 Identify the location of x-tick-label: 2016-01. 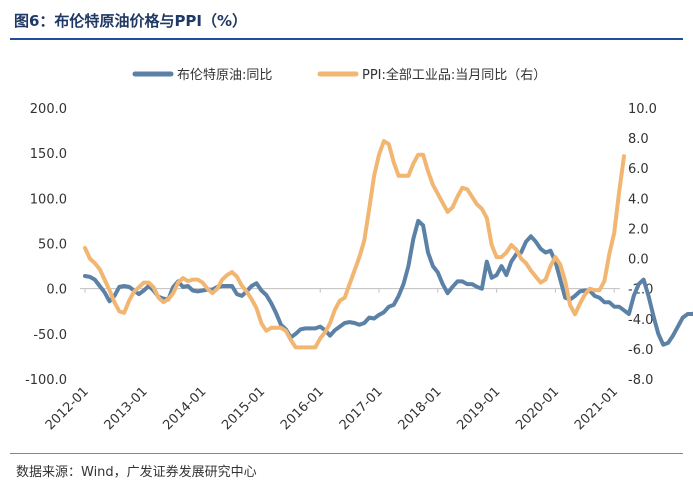
(302, 408).